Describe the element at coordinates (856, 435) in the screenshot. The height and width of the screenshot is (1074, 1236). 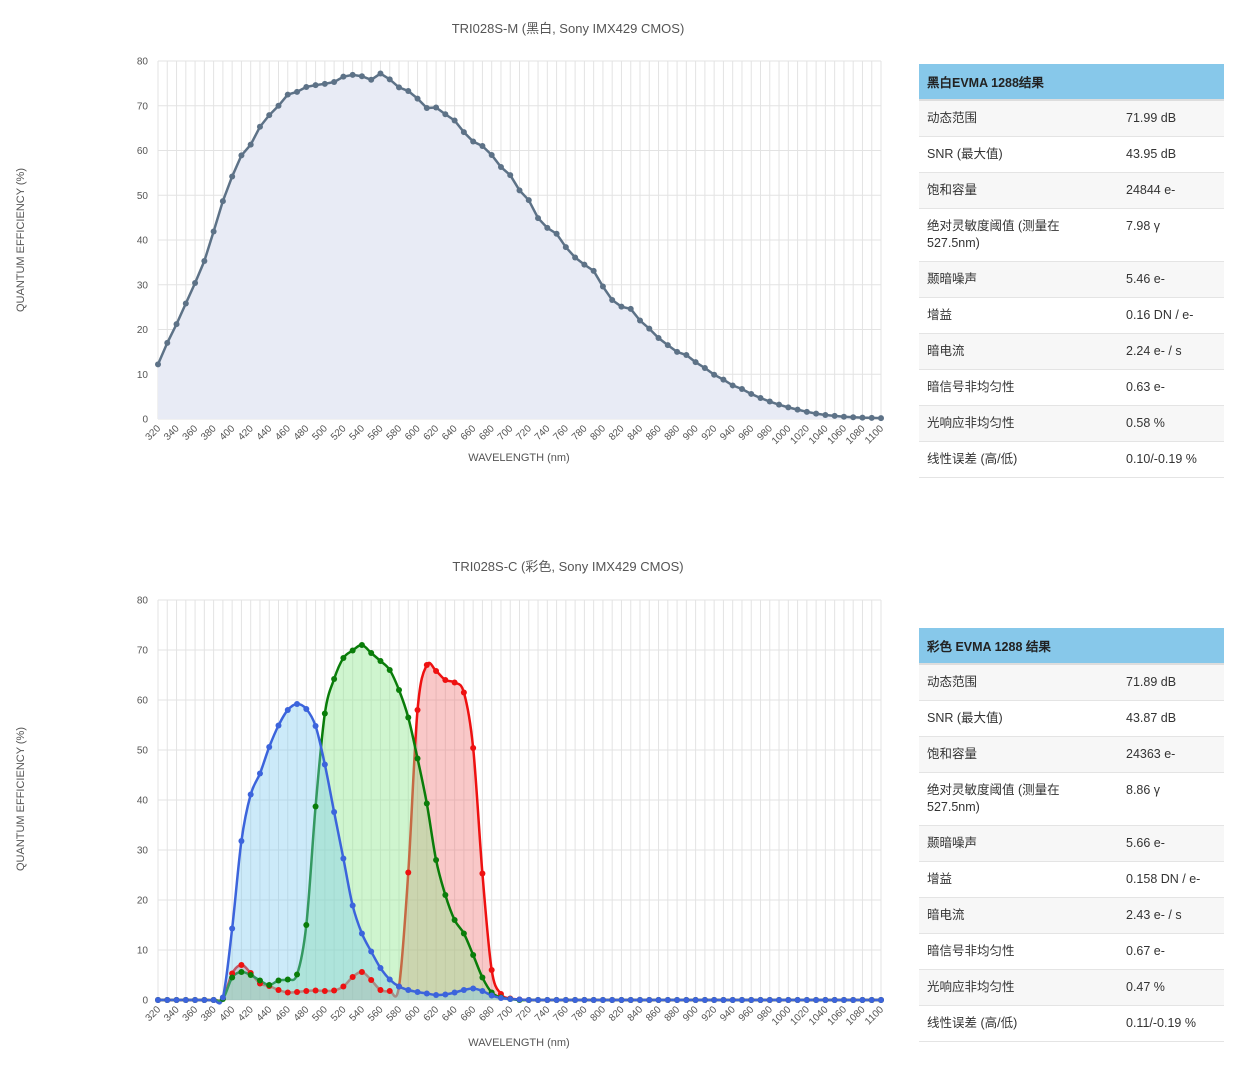
I see `x-tick-label: 1080` at that location.